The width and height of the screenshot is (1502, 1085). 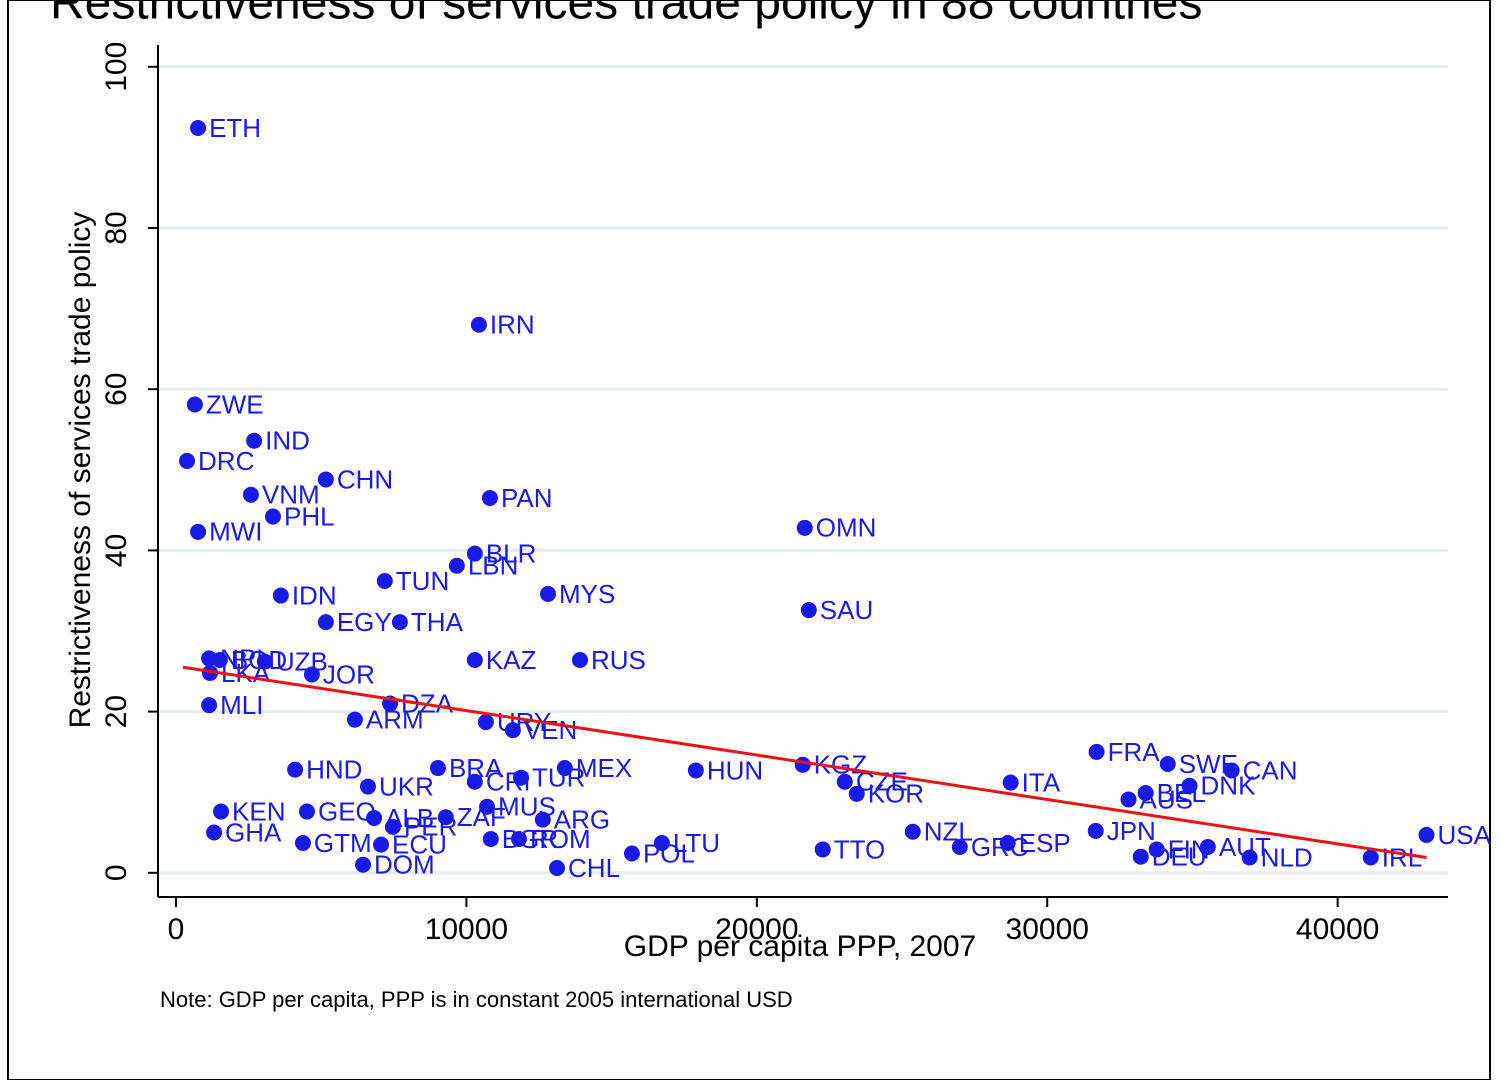 I want to click on point-label: PER, so click(x=430, y=827).